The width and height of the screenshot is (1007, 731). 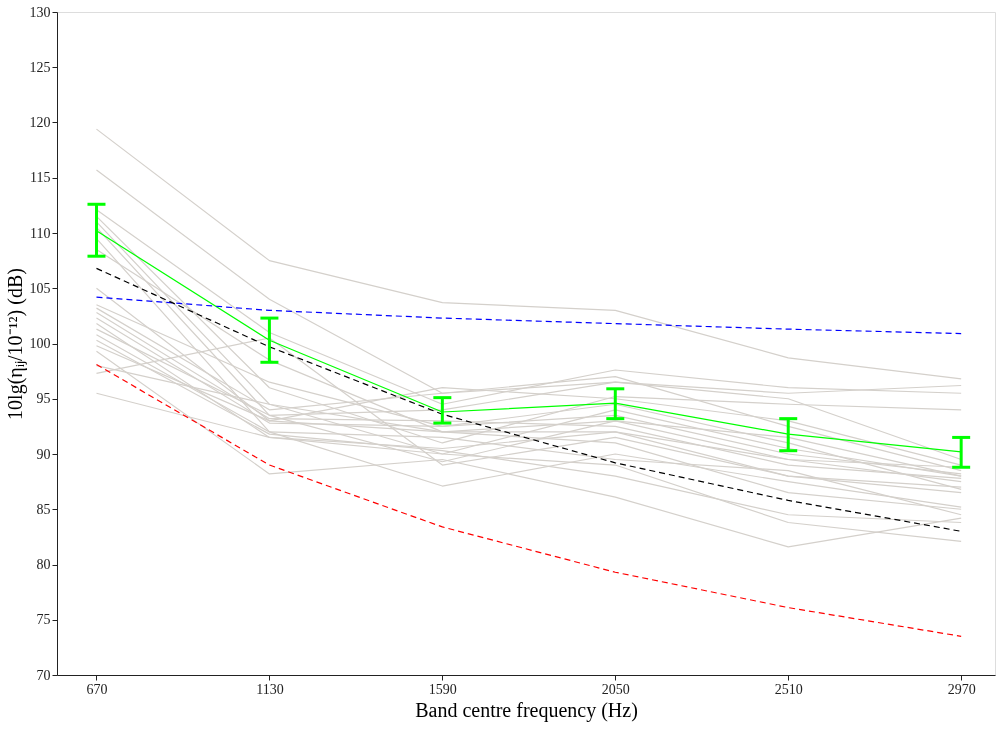 I want to click on x-tick-label: 1590, so click(x=442, y=689).